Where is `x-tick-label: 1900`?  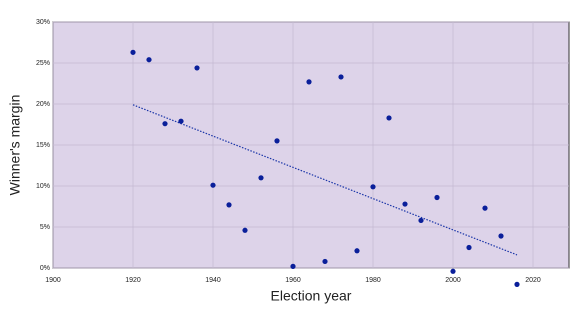 x-tick-label: 1900 is located at coordinates (53, 280).